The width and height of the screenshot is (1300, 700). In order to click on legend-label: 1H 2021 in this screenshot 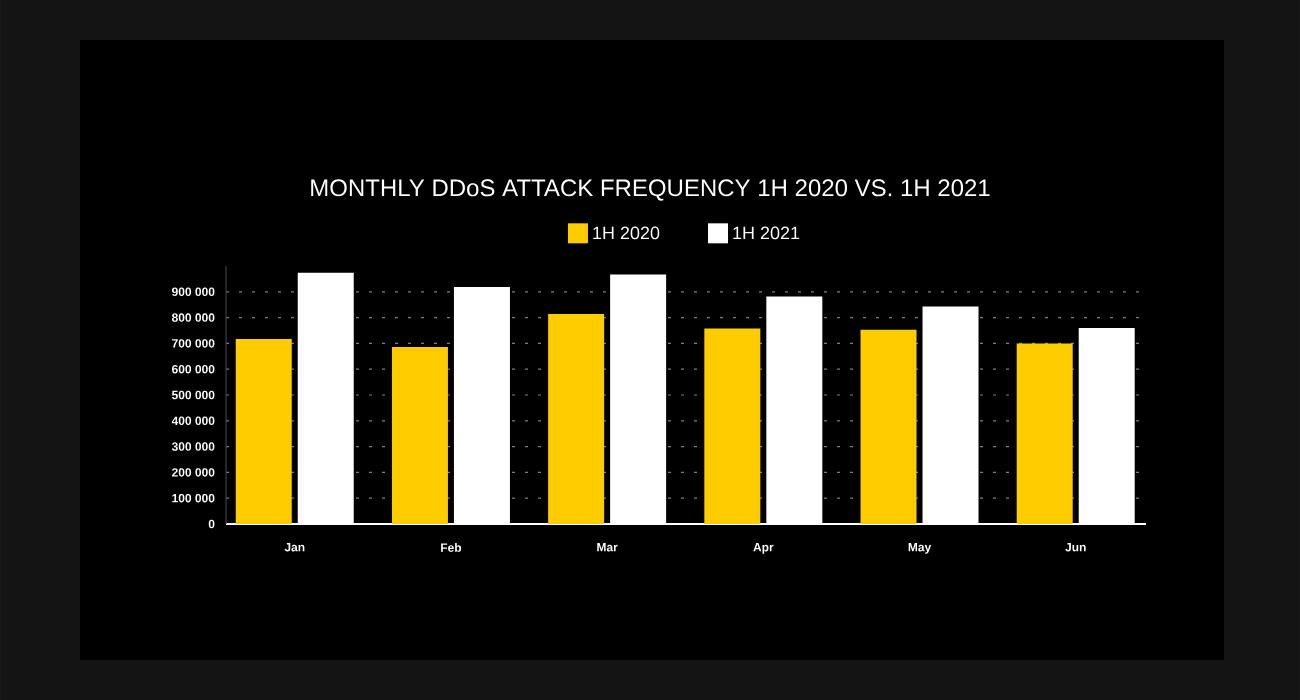, I will do `click(766, 233)`.